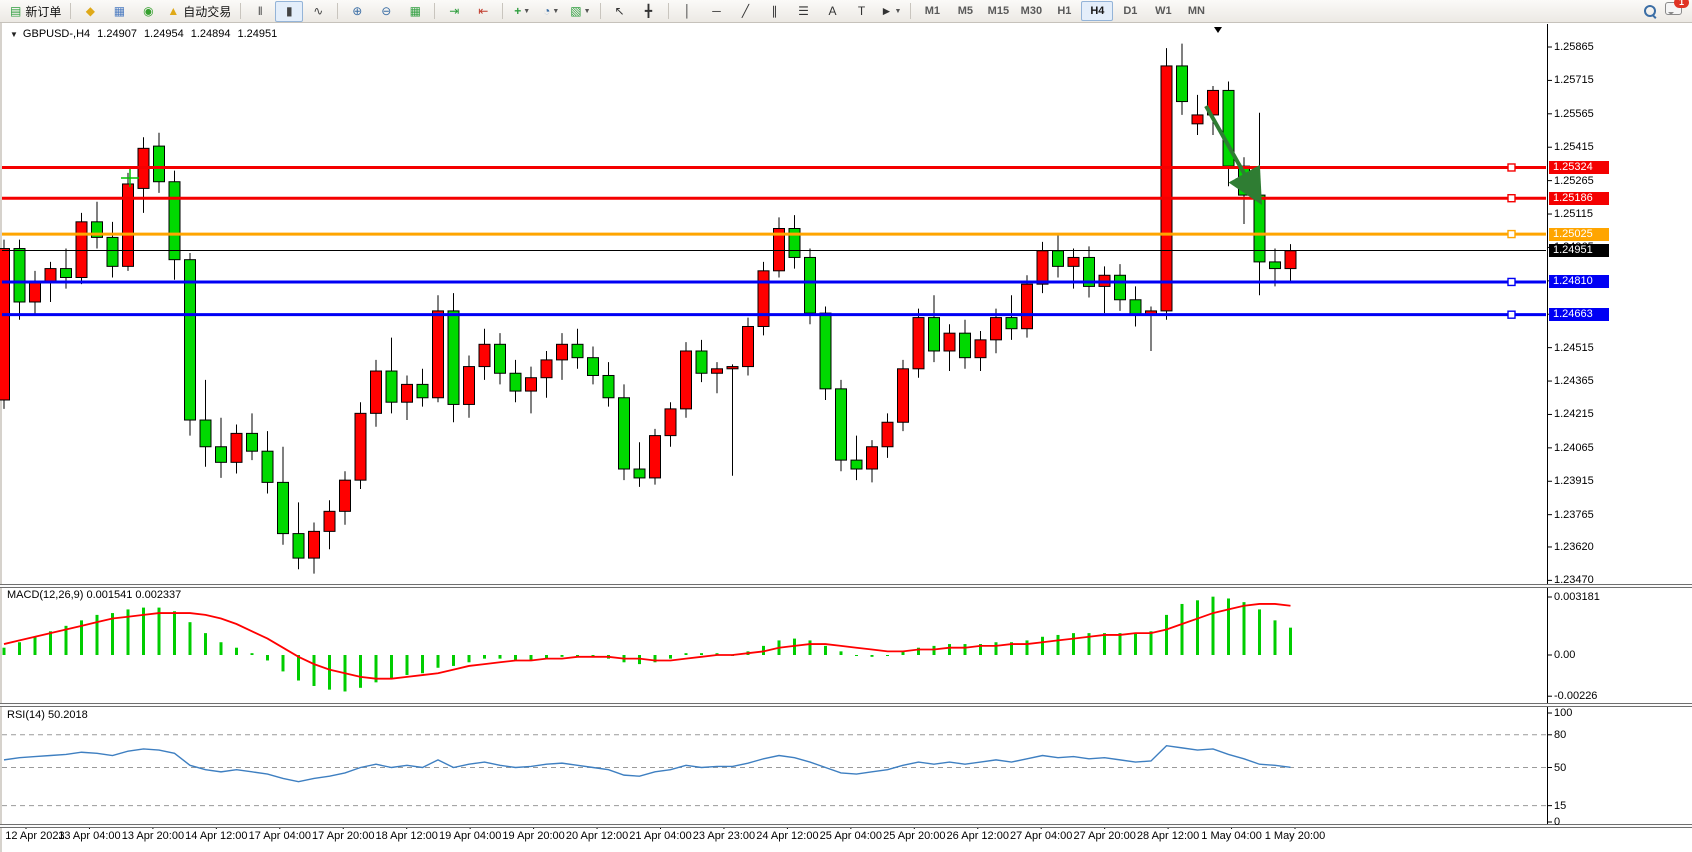 The width and height of the screenshot is (1692, 852). Describe the element at coordinates (977, 836) in the screenshot. I see `time-axis-label: 26 Apr 12:00` at that location.